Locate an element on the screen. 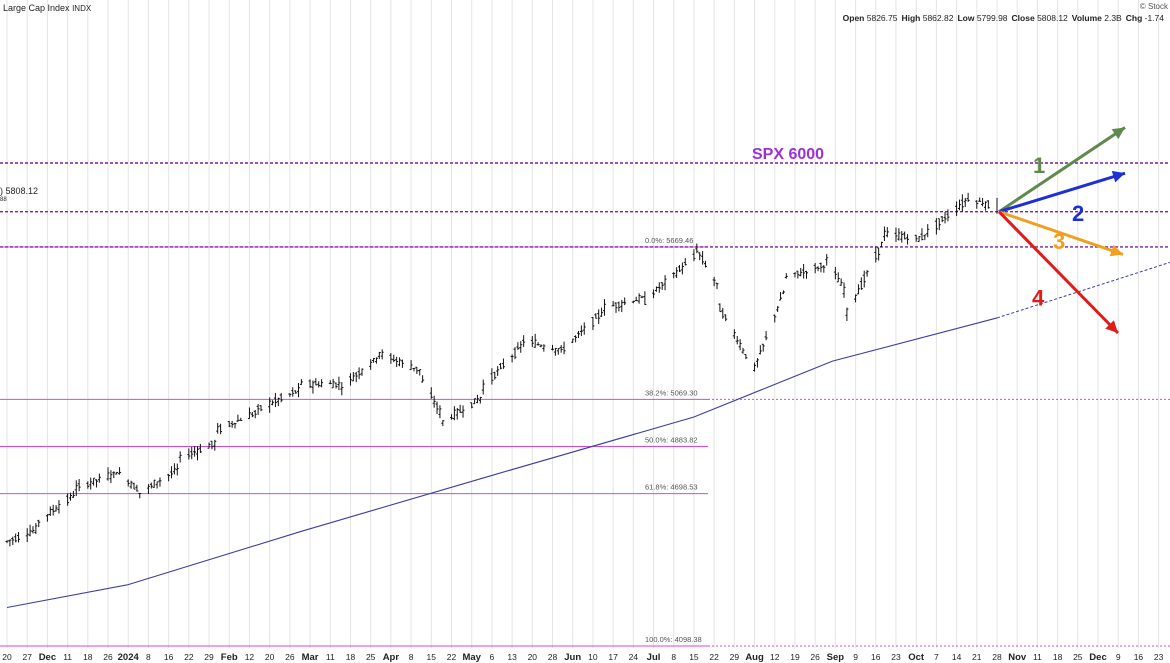 The height and width of the screenshot is (663, 1170). ohlc-value: 5808.12 is located at coordinates (1052, 18).